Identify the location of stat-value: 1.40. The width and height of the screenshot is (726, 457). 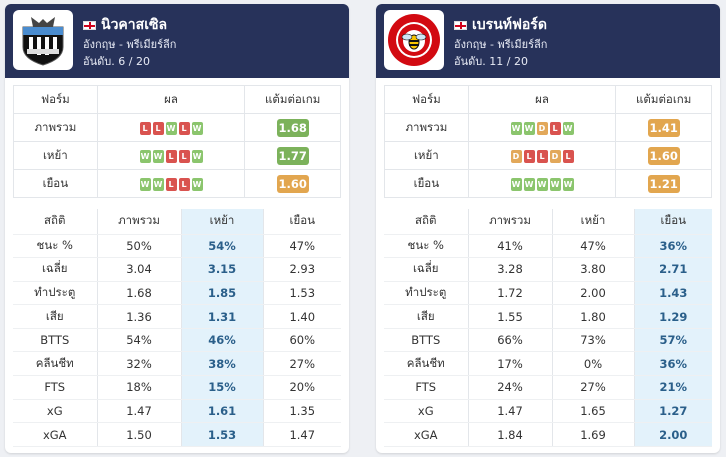
(302, 316).